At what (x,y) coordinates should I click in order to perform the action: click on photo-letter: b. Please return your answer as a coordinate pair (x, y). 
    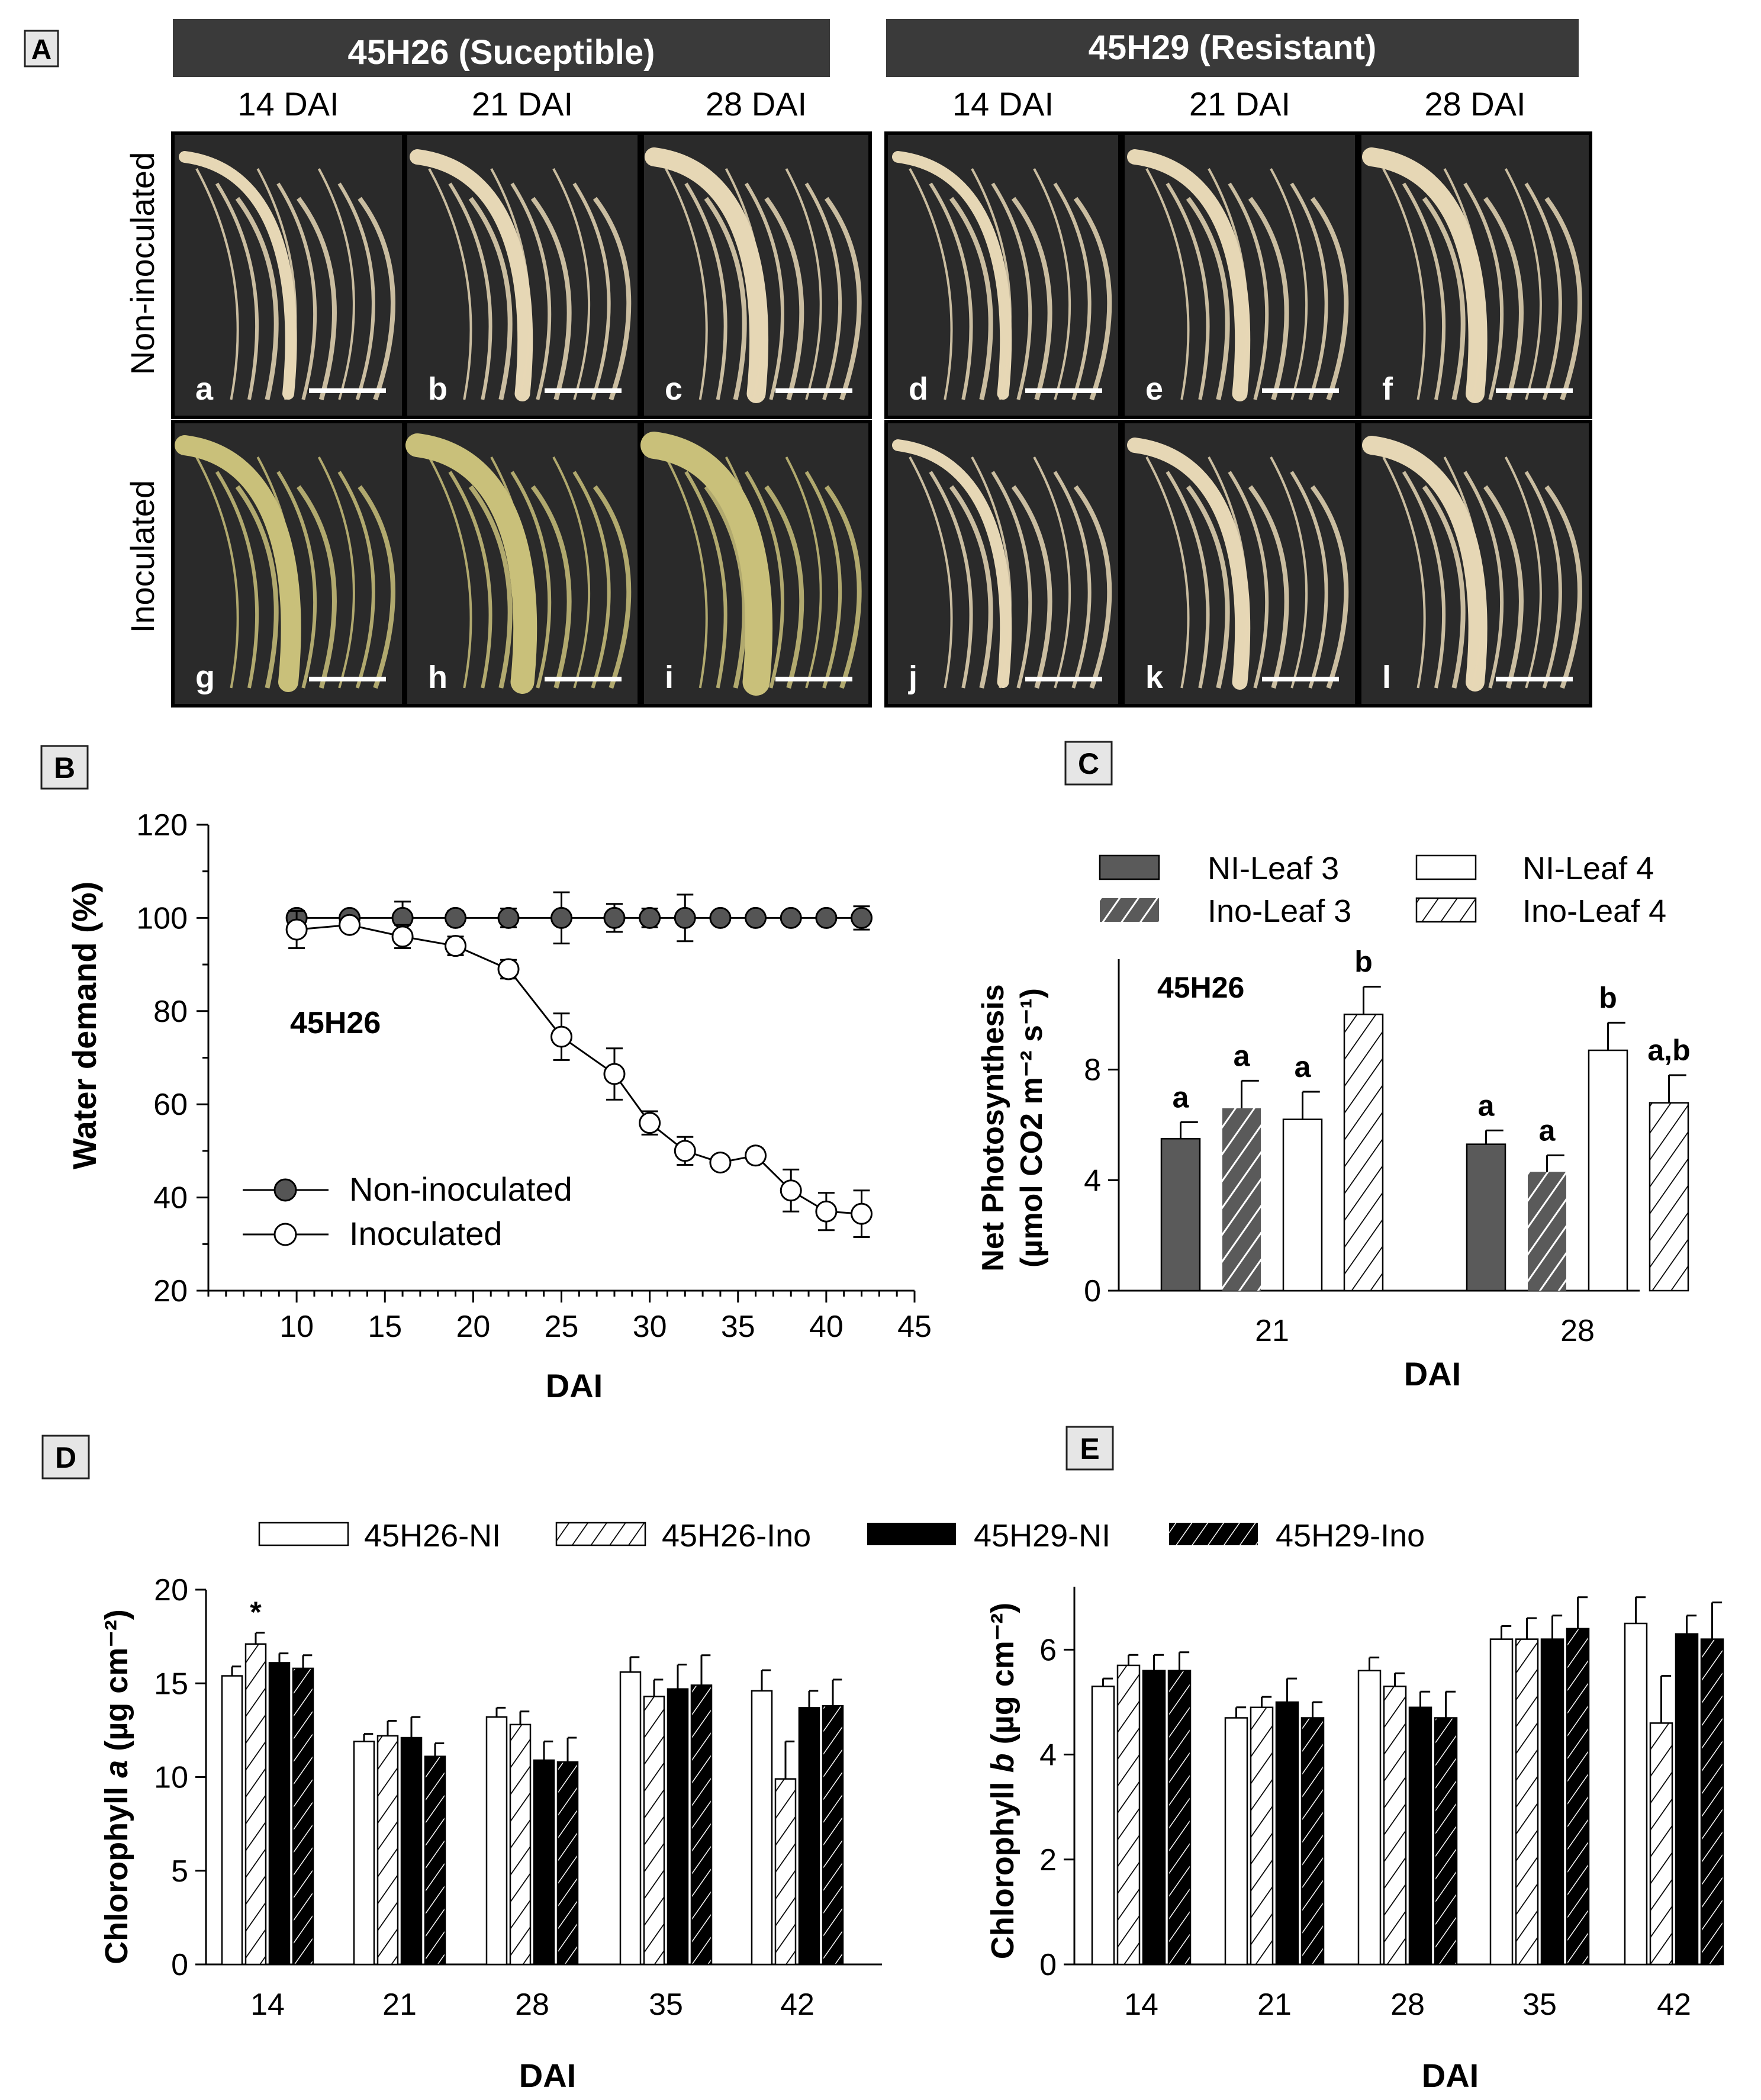
    Looking at the image, I should click on (438, 389).